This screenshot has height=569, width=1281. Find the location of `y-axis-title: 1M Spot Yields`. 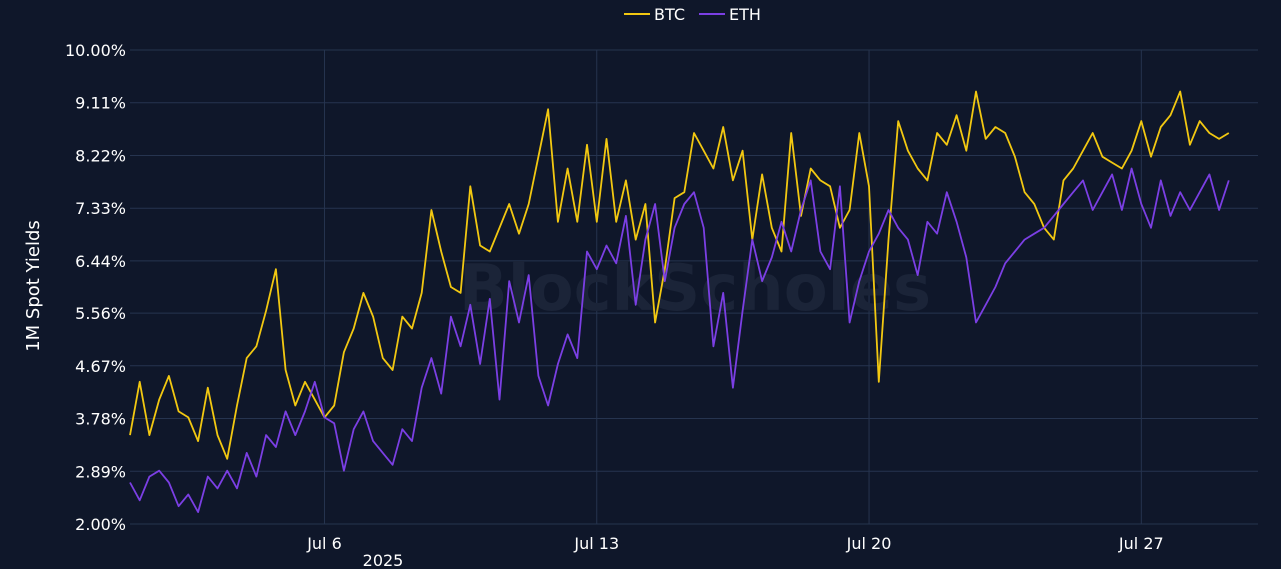

y-axis-title: 1M Spot Yields is located at coordinates (33, 286).